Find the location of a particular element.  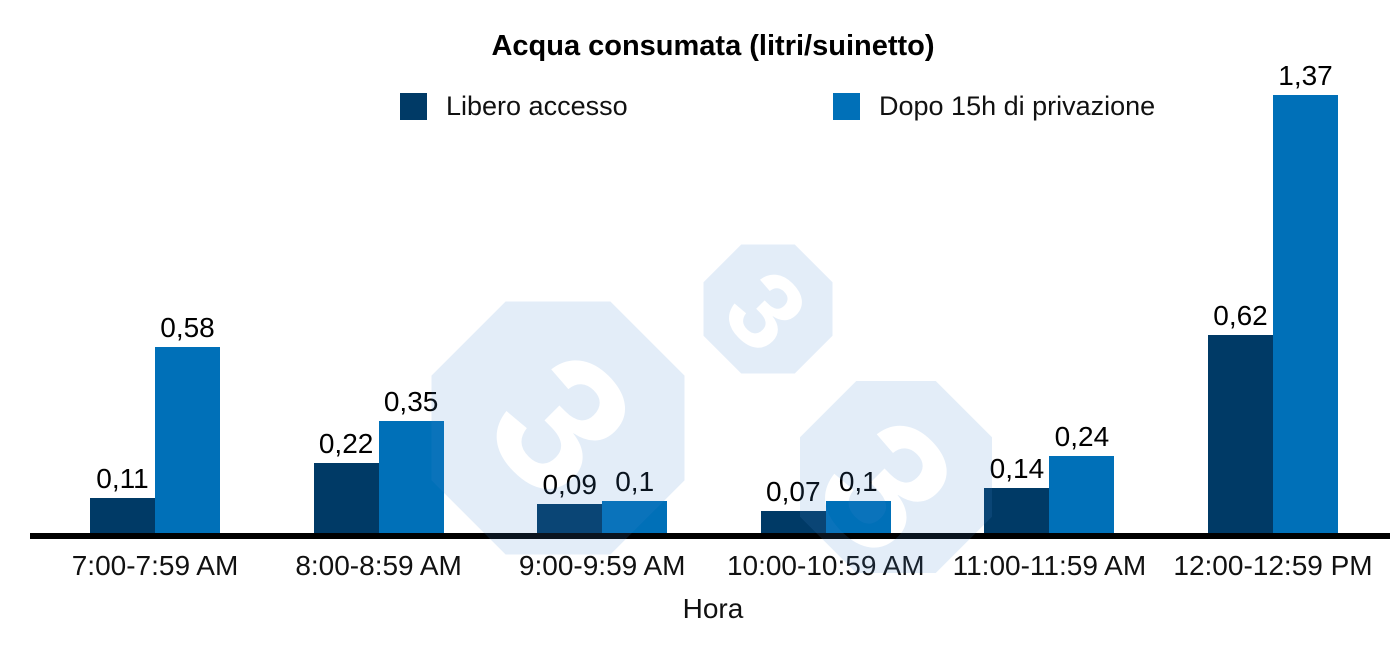

value-label-series0-group3: 0,07 is located at coordinates (793, 491).